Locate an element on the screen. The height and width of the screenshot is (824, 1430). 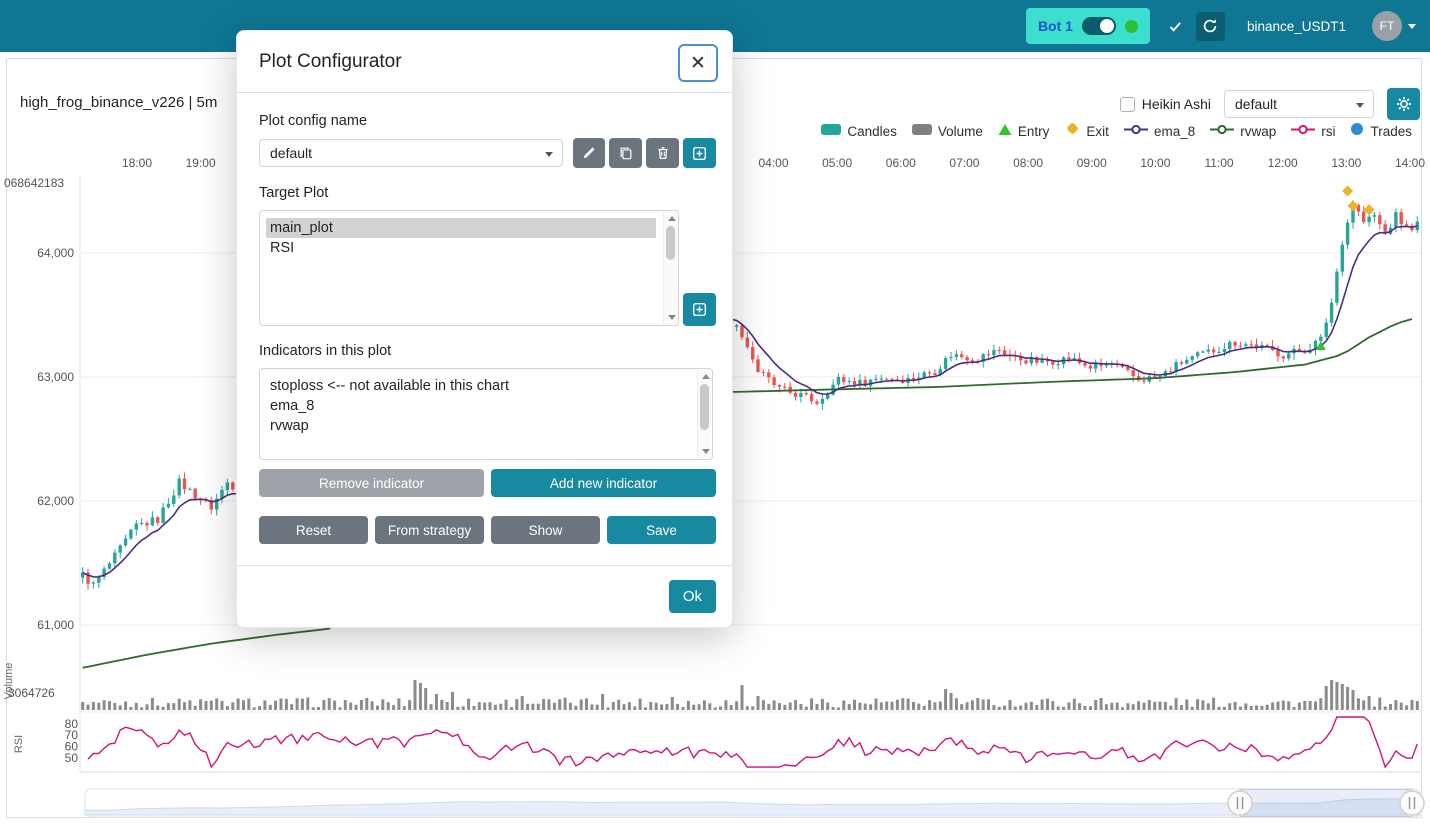
add-plot-button is located at coordinates (699, 309).